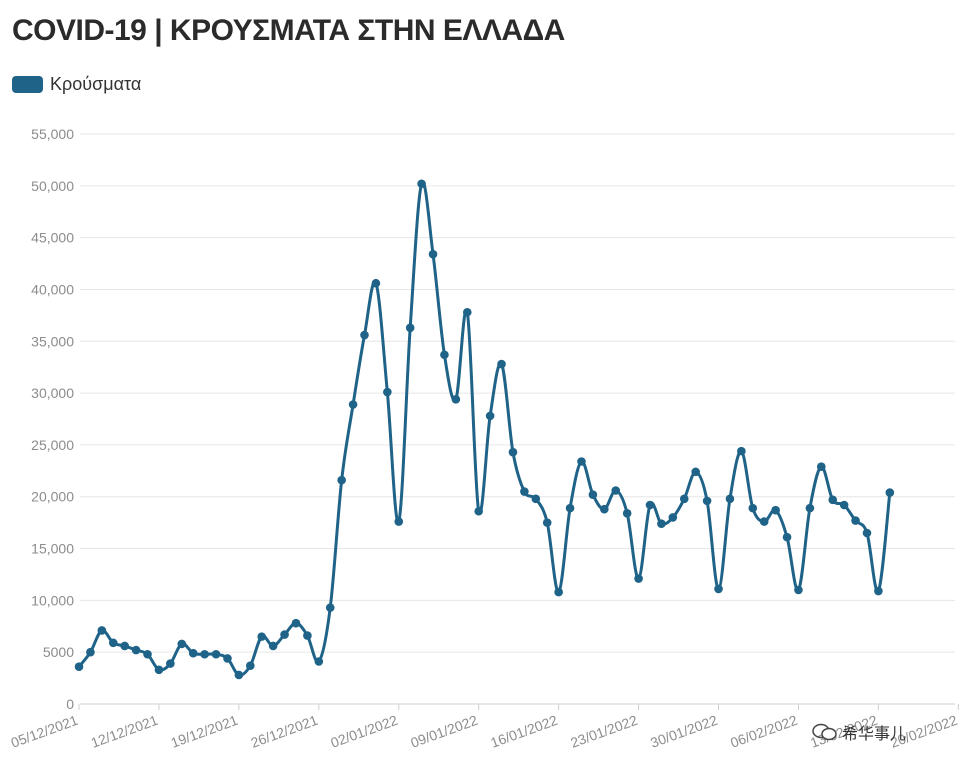 The image size is (969, 776). Describe the element at coordinates (45, 731) in the screenshot. I see `x-tick-label: 05/12/2021` at that location.